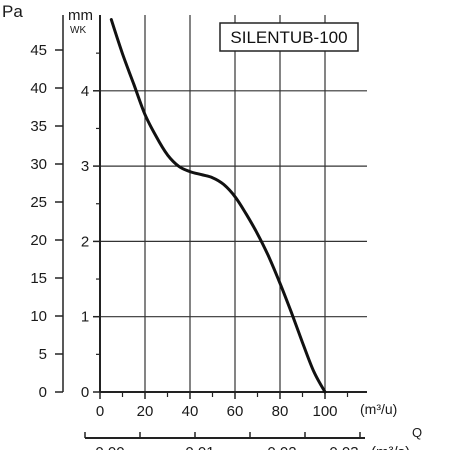 The width and height of the screenshot is (450, 450). I want to click on secondary-flow-axis: 0.00 0.01 0.02 0.03 (m³/s), so click(247, 441).